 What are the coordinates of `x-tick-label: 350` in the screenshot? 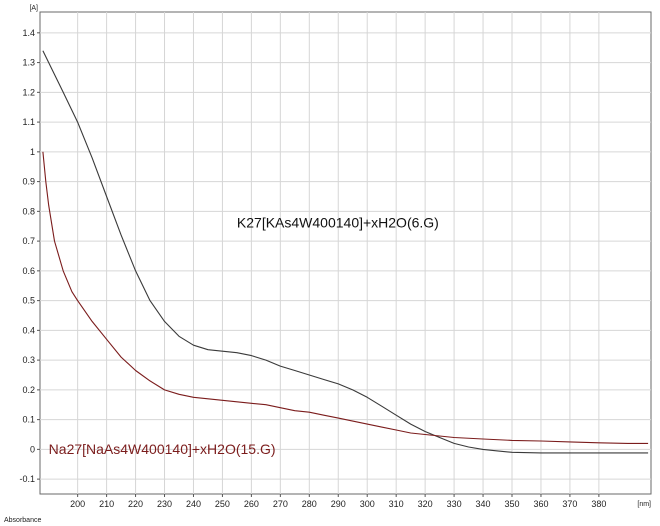 It's located at (511, 504).